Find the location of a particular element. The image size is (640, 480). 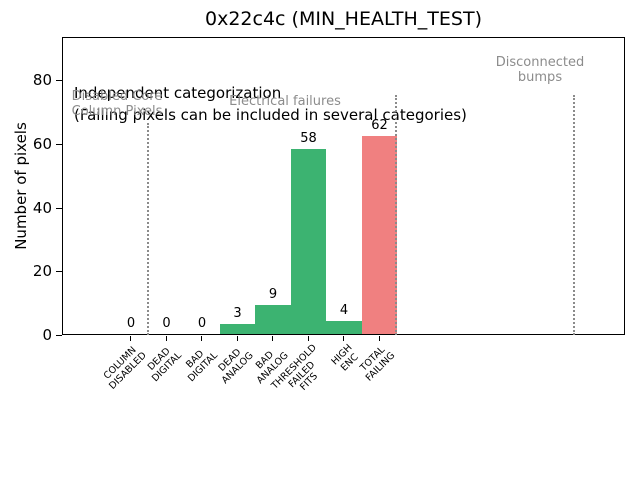

y-tick-label: 60 is located at coordinates (42, 143).